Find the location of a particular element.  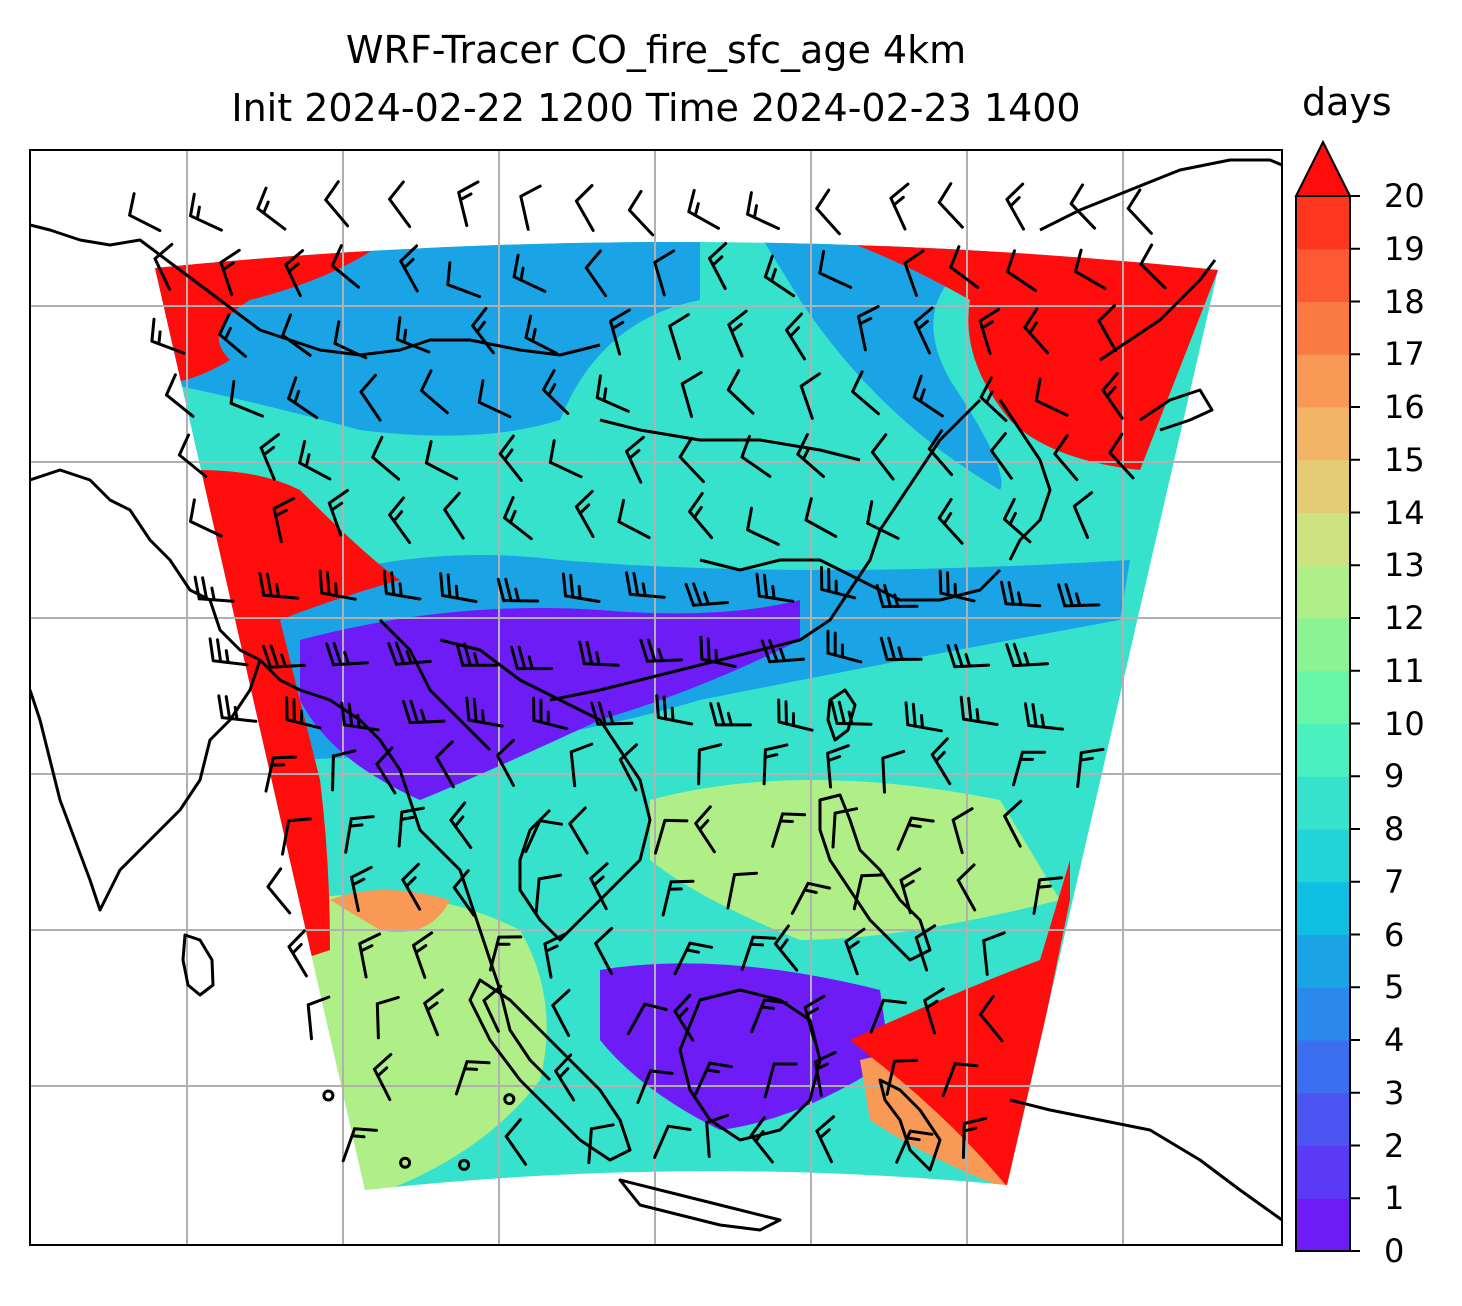

coastline-sri-lanka is located at coordinates (198, 965).